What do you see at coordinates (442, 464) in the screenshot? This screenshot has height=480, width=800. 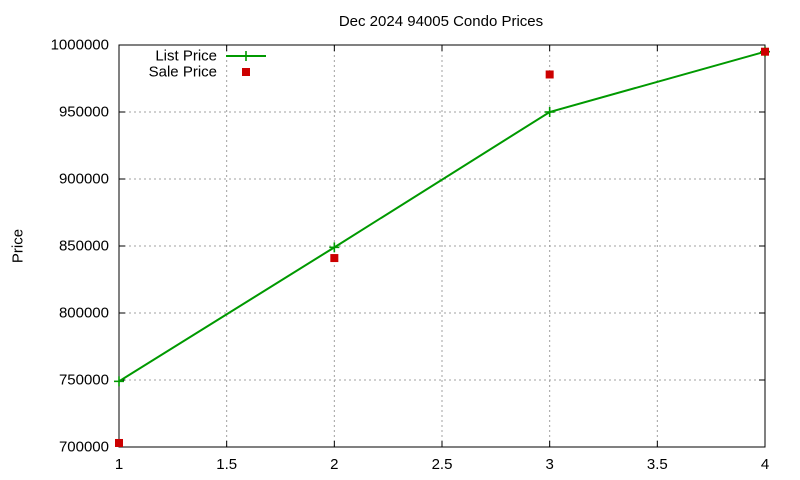 I see `x-tick-label: 2.5` at bounding box center [442, 464].